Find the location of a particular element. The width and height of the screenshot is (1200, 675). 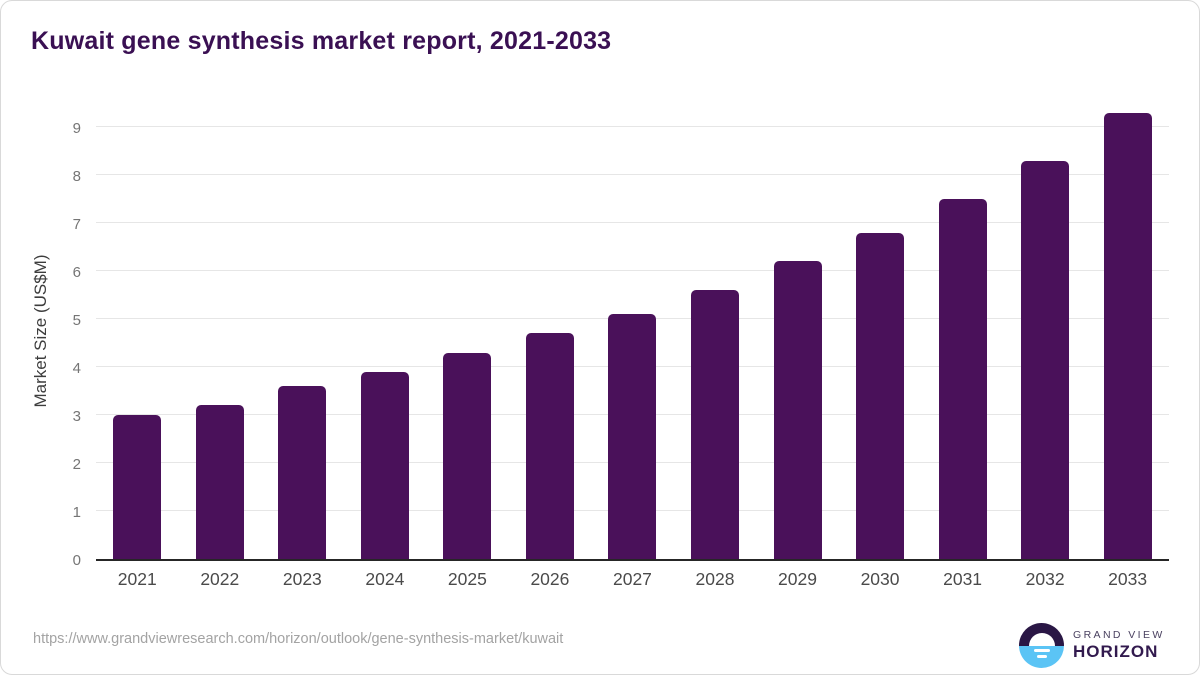

logo-text: GRAND VIEW HORIZON is located at coordinates (1119, 645).